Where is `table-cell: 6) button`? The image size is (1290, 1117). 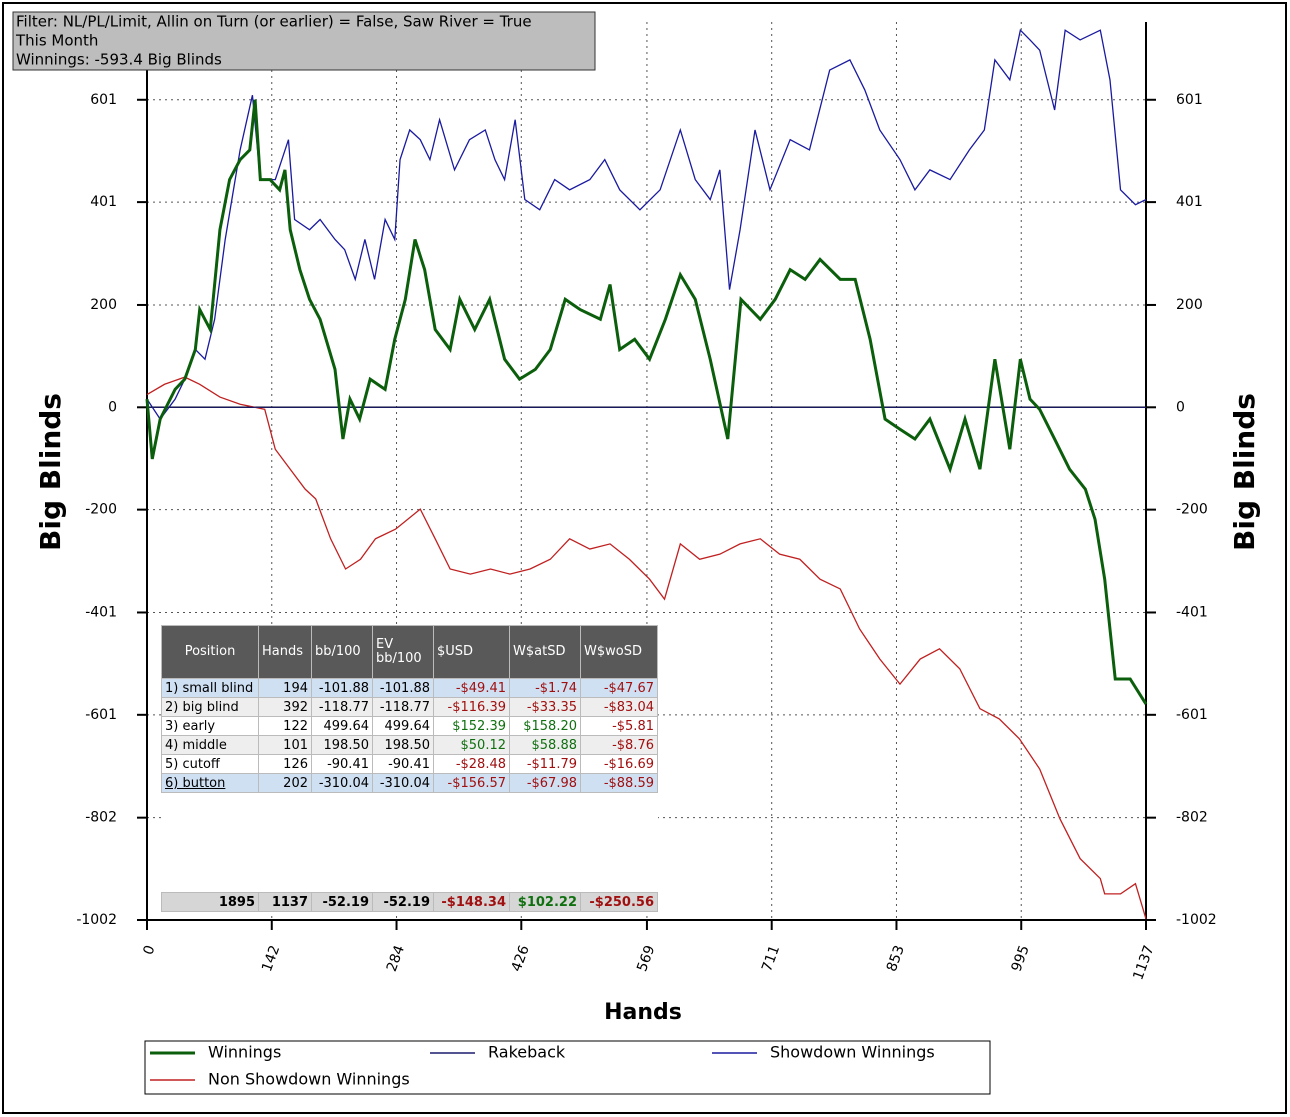 table-cell: 6) button is located at coordinates (210, 783).